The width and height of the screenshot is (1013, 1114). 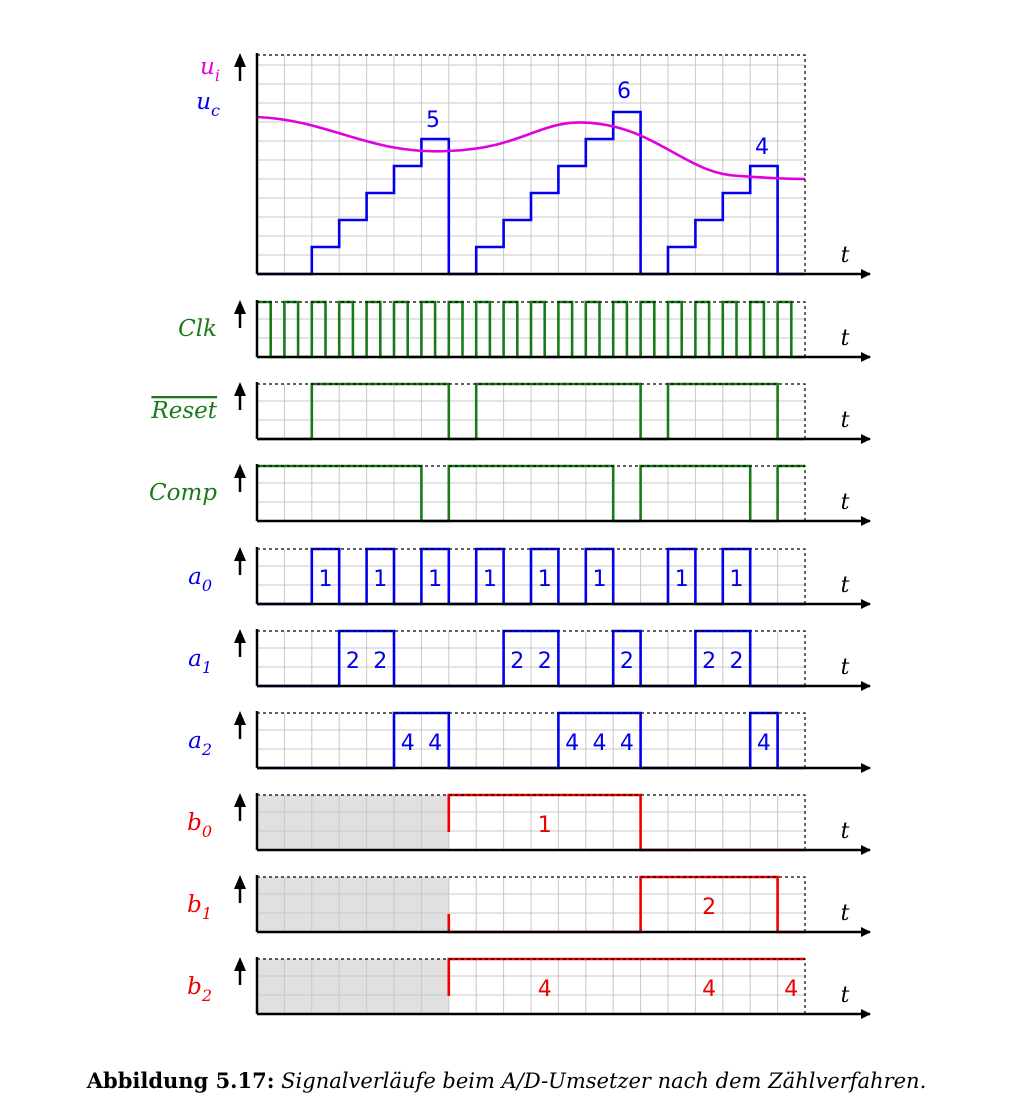 I want to click on caption-prefix: Abbildung 5.17:, so click(x=181, y=1080).